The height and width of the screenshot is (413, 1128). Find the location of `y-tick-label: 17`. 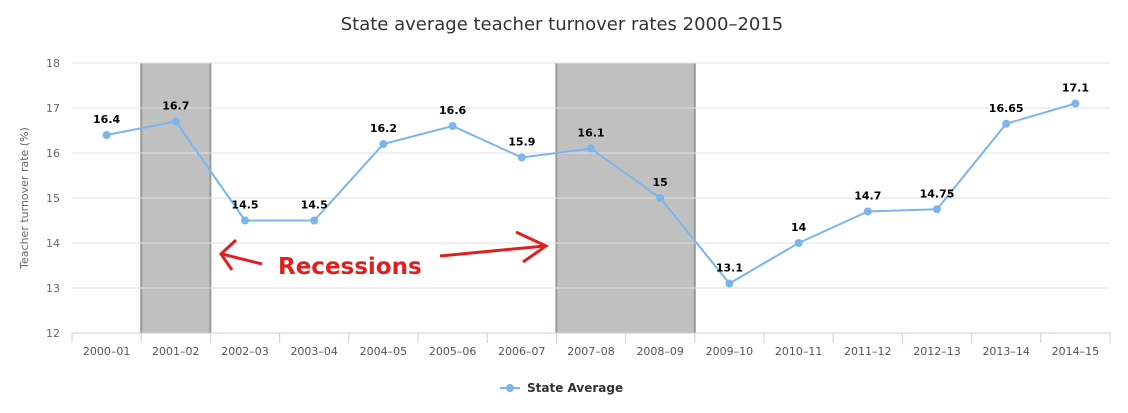

y-tick-label: 17 is located at coordinates (53, 108).